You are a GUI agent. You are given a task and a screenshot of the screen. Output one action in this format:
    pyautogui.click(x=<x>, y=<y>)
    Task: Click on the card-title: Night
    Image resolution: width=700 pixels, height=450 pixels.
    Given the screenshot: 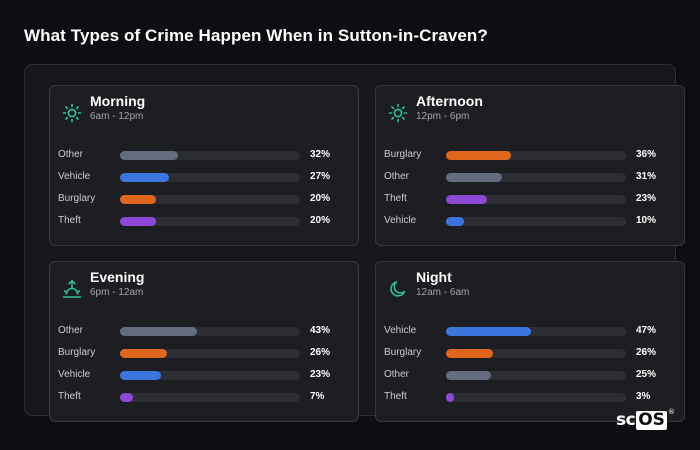 What is the action you would take?
    pyautogui.click(x=434, y=277)
    